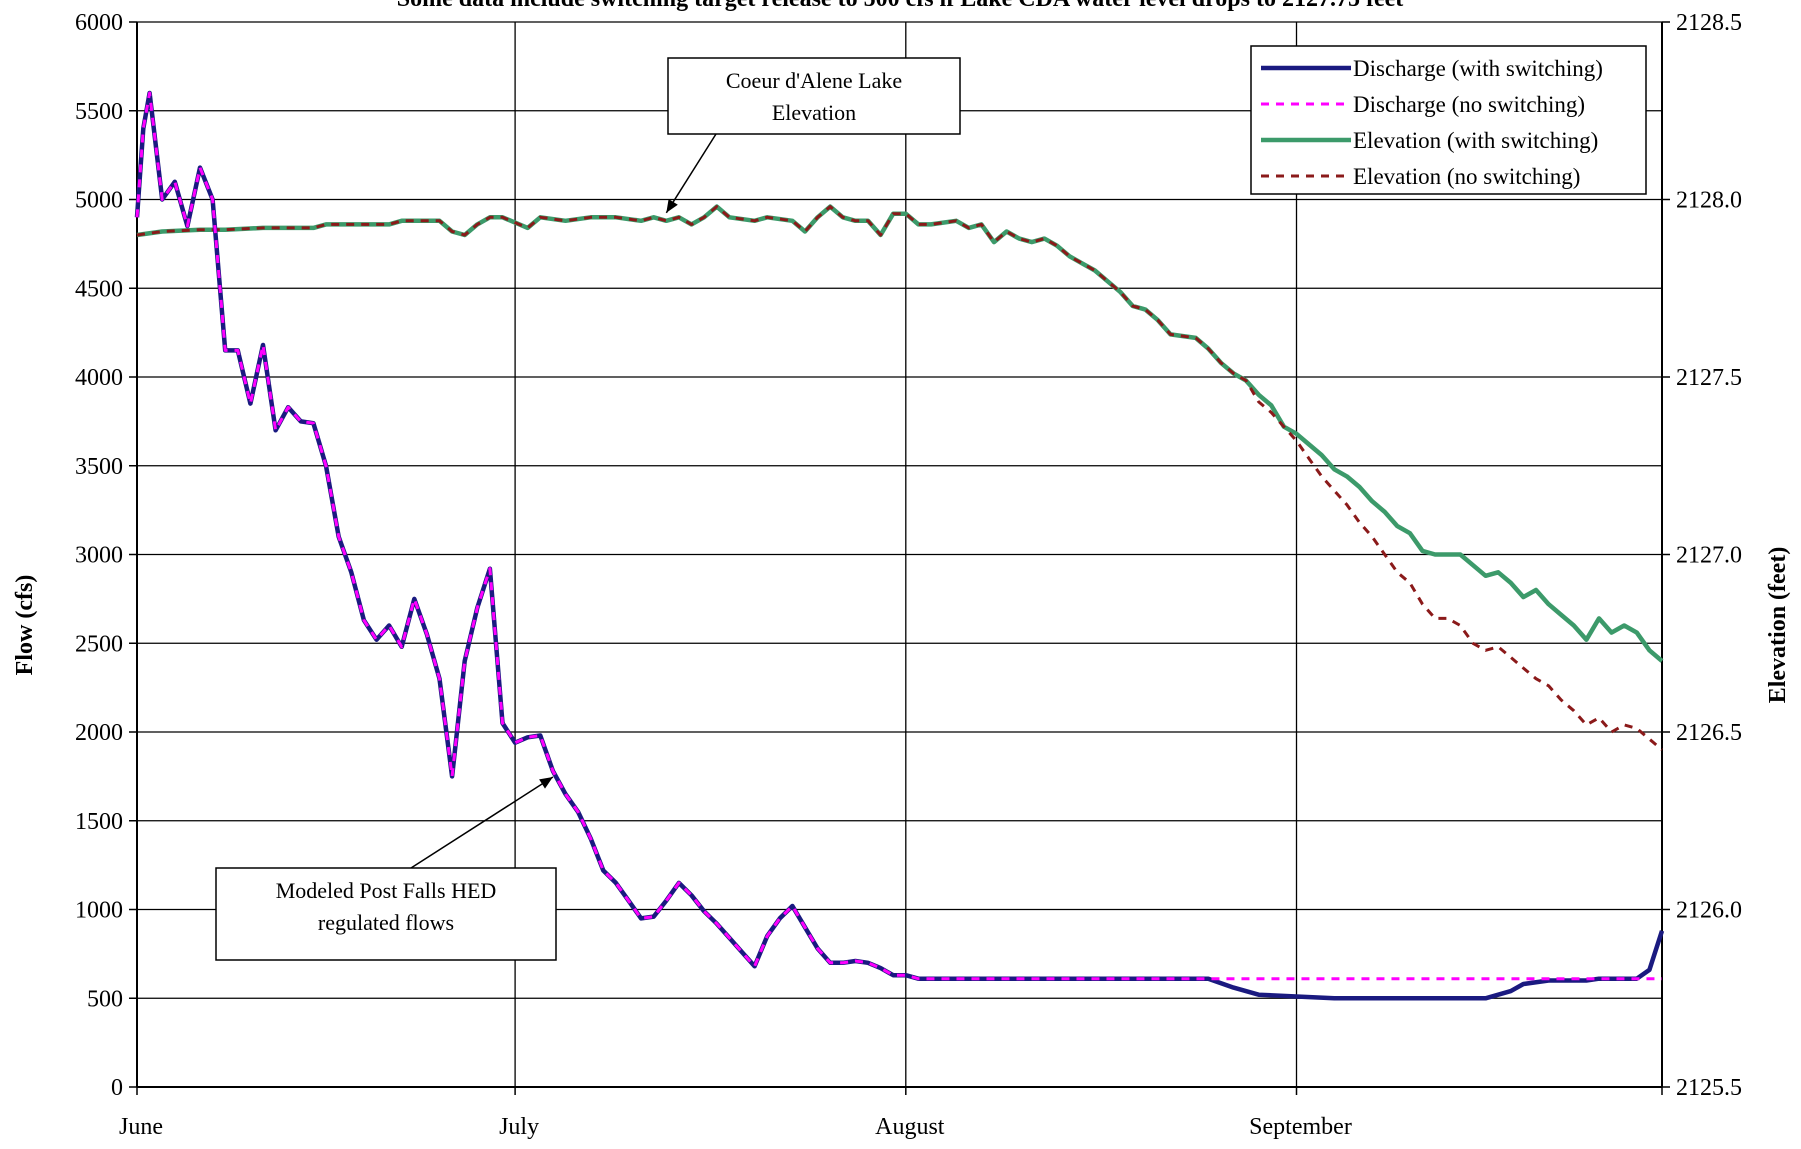  I want to click on legend-label: Discharge (with switching), so click(1478, 68).